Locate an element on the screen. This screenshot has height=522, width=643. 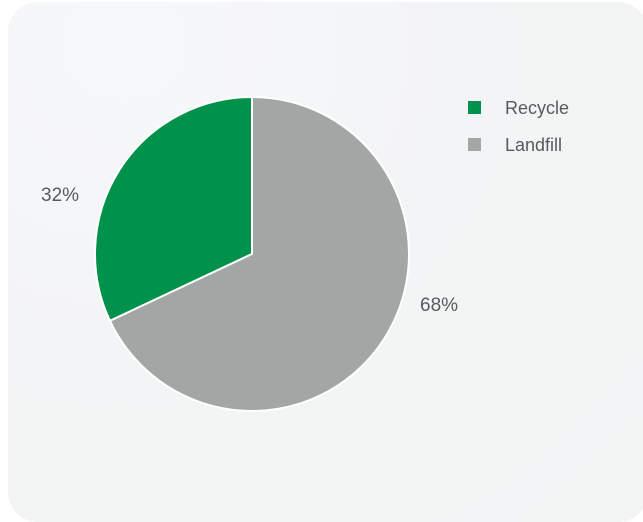
legend-swatch-landfill is located at coordinates (474, 144).